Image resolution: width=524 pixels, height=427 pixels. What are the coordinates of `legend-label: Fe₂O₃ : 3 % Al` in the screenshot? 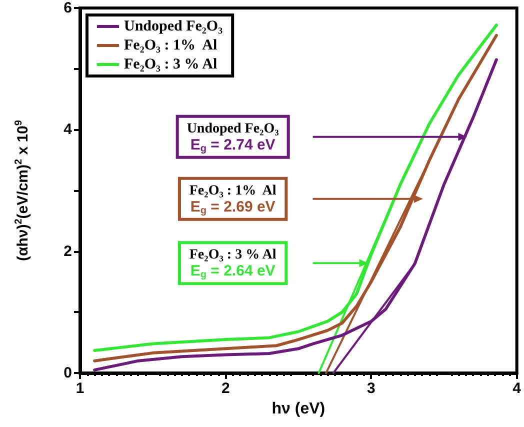 It's located at (171, 64).